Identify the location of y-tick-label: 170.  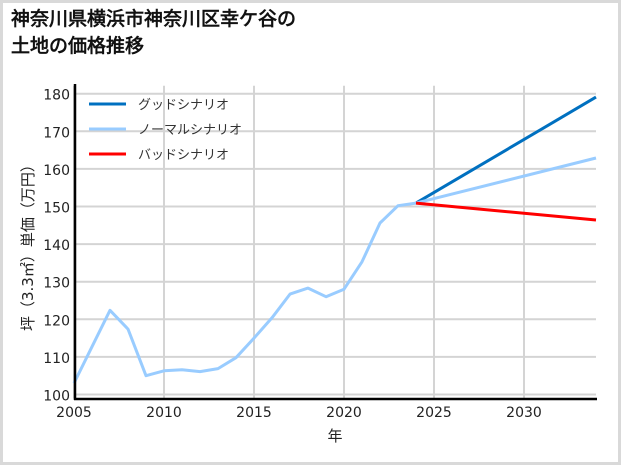
(56, 133).